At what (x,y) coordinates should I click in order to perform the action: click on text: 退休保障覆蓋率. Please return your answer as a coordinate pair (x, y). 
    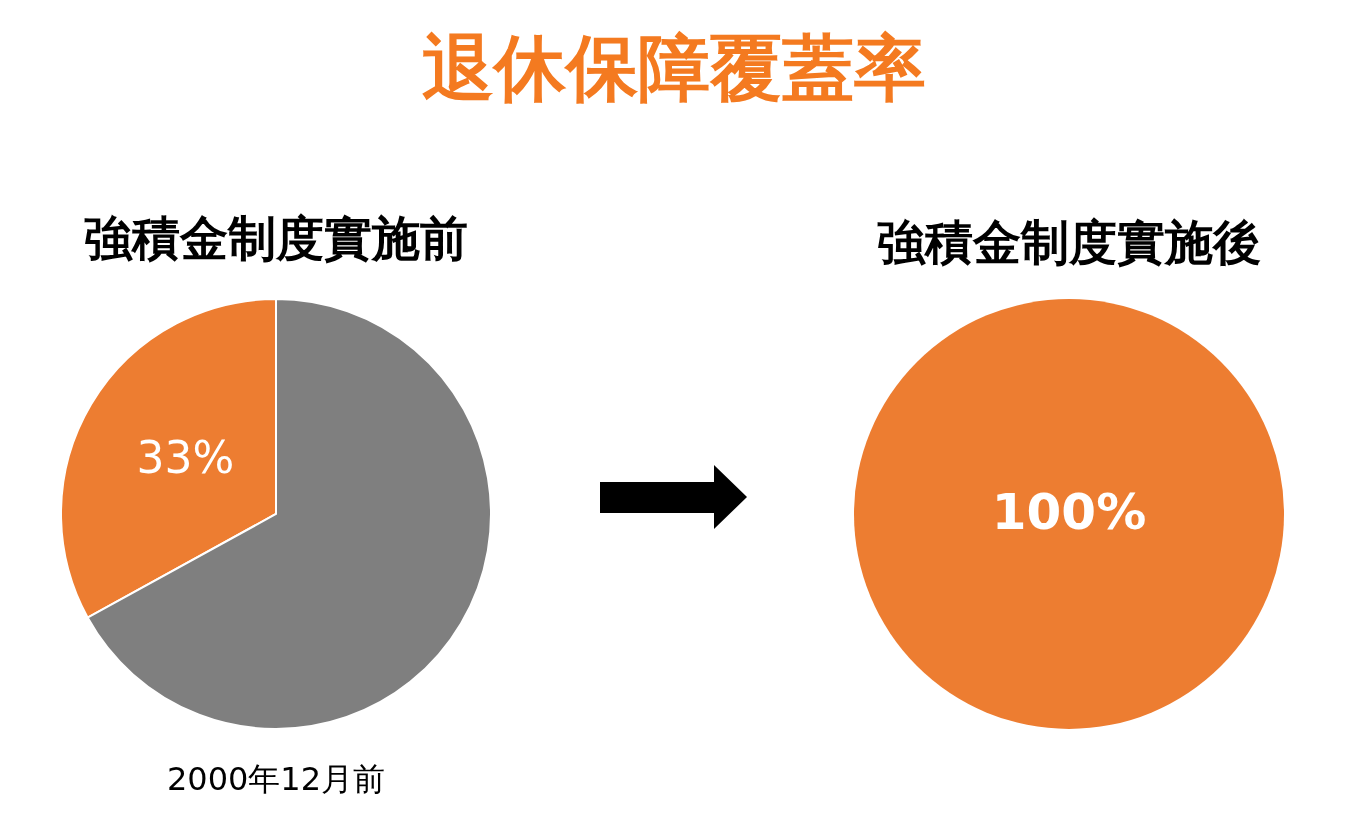
    Looking at the image, I should click on (674, 68).